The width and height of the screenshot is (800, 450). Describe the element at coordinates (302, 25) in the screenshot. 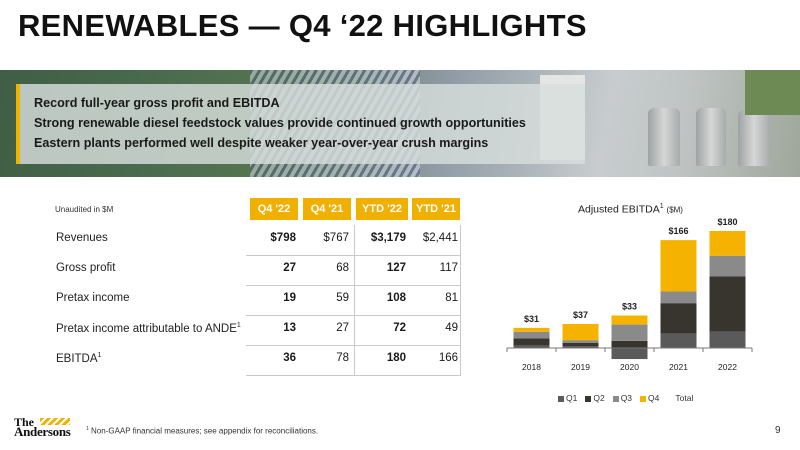

I see `page-title: RENEWABLES — Q4 ‘22 HIGHLIGHTS` at that location.